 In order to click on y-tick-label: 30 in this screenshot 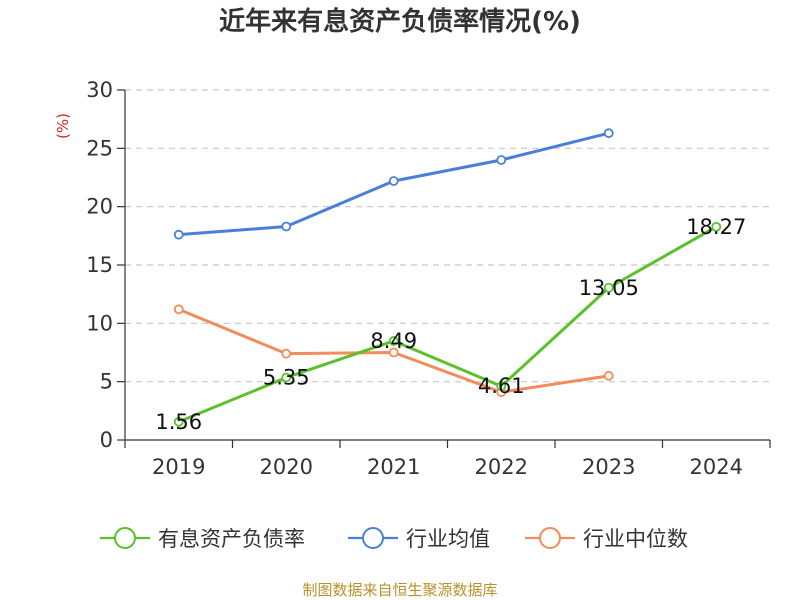, I will do `click(99, 90)`.